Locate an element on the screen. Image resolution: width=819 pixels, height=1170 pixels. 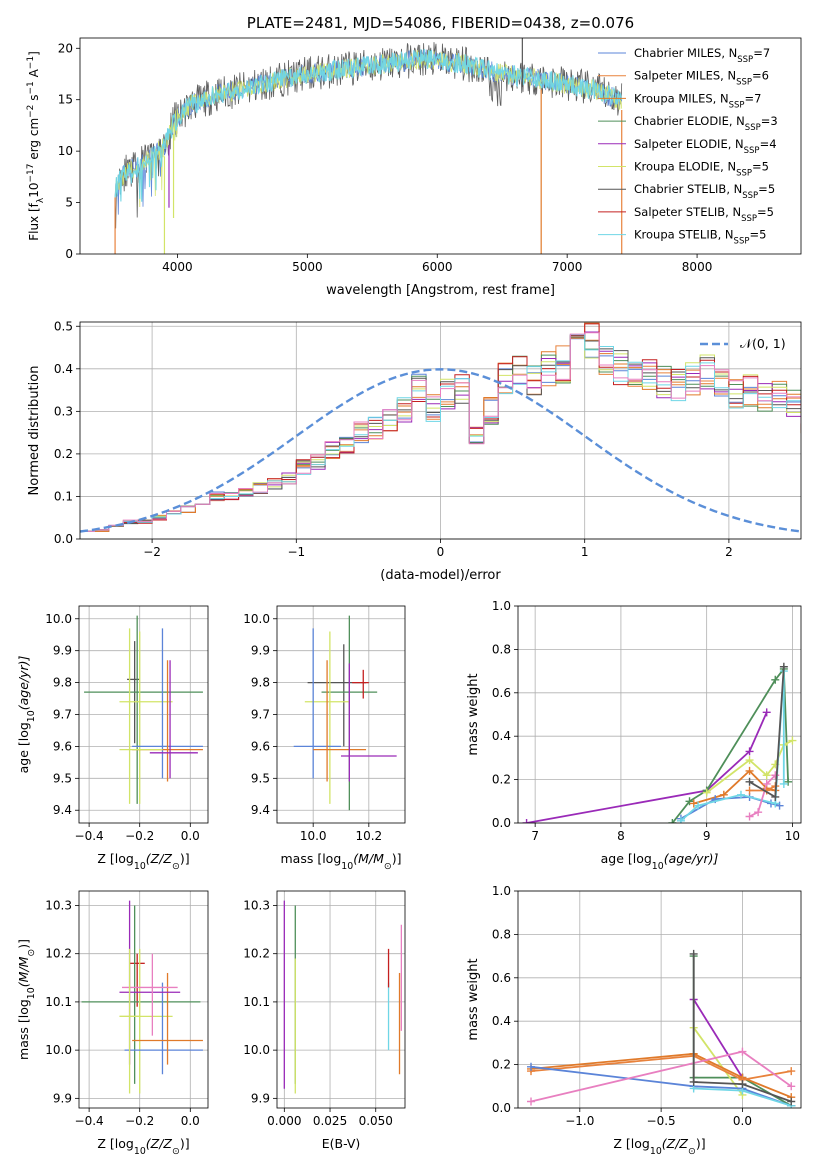
y-tick-label: 9.4 is located at coordinates (260, 810).